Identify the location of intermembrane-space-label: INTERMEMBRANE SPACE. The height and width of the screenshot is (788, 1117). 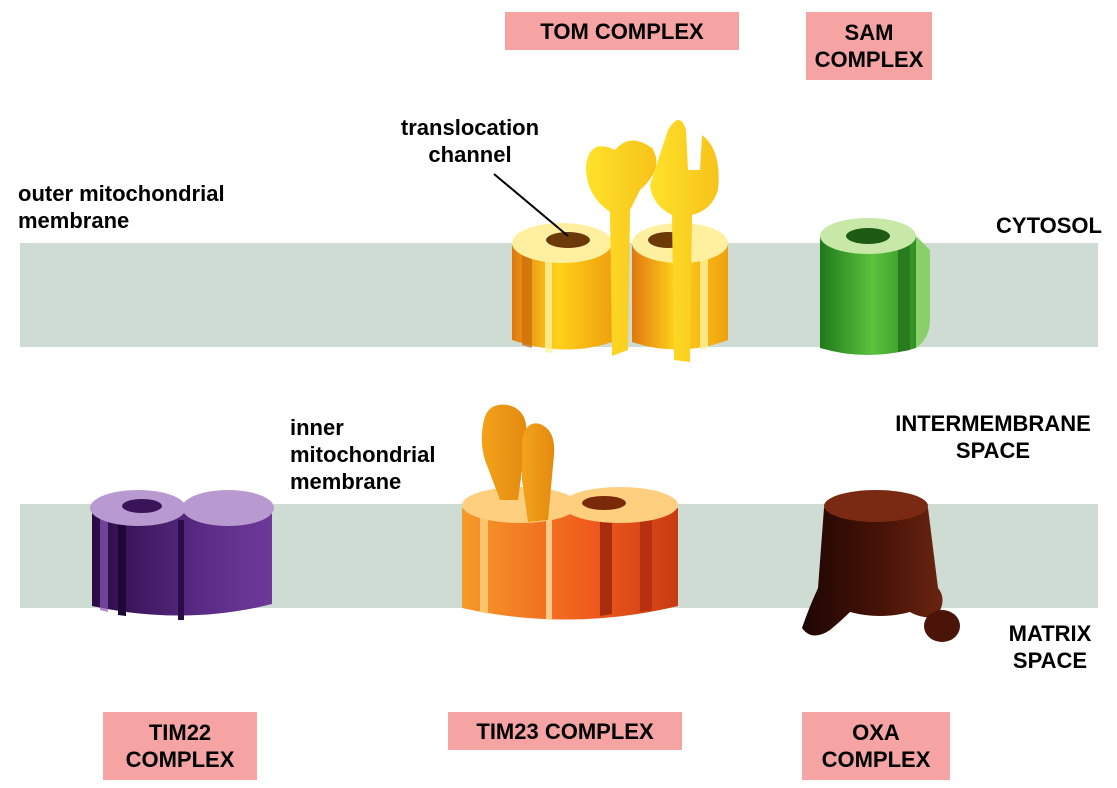
(993, 437).